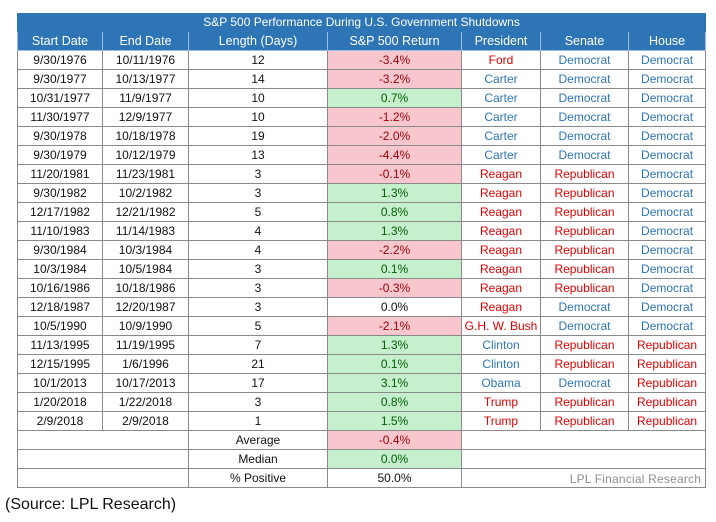  Describe the element at coordinates (145, 269) in the screenshot. I see `end-date-cell: 10/5/1984` at that location.